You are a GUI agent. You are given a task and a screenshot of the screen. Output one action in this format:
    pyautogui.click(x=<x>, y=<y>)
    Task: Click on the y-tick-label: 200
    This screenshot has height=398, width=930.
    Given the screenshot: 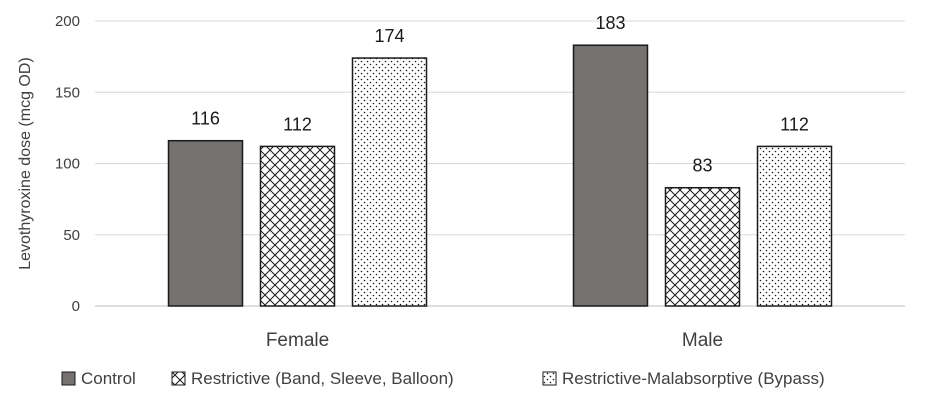 What is the action you would take?
    pyautogui.click(x=67, y=21)
    